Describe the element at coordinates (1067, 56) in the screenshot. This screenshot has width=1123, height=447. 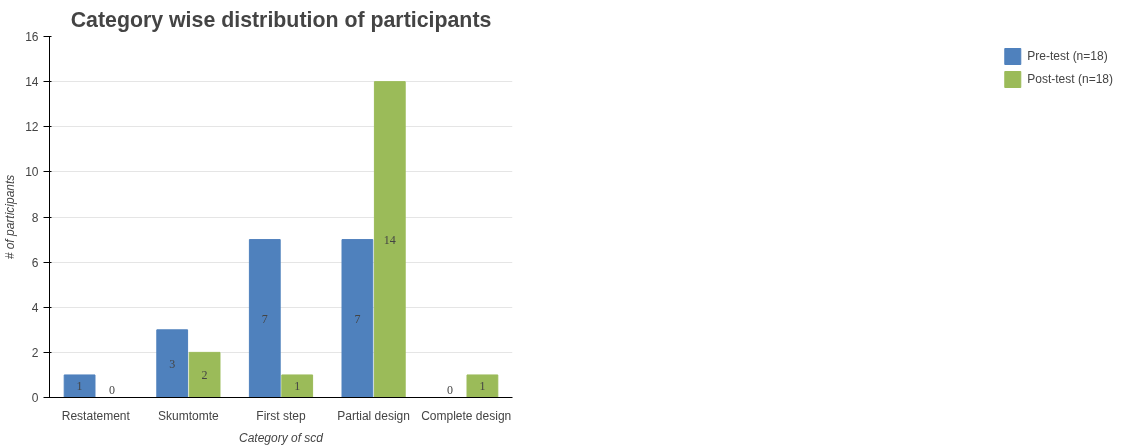
I see `legend-label: Pre-test (n=18)` at that location.